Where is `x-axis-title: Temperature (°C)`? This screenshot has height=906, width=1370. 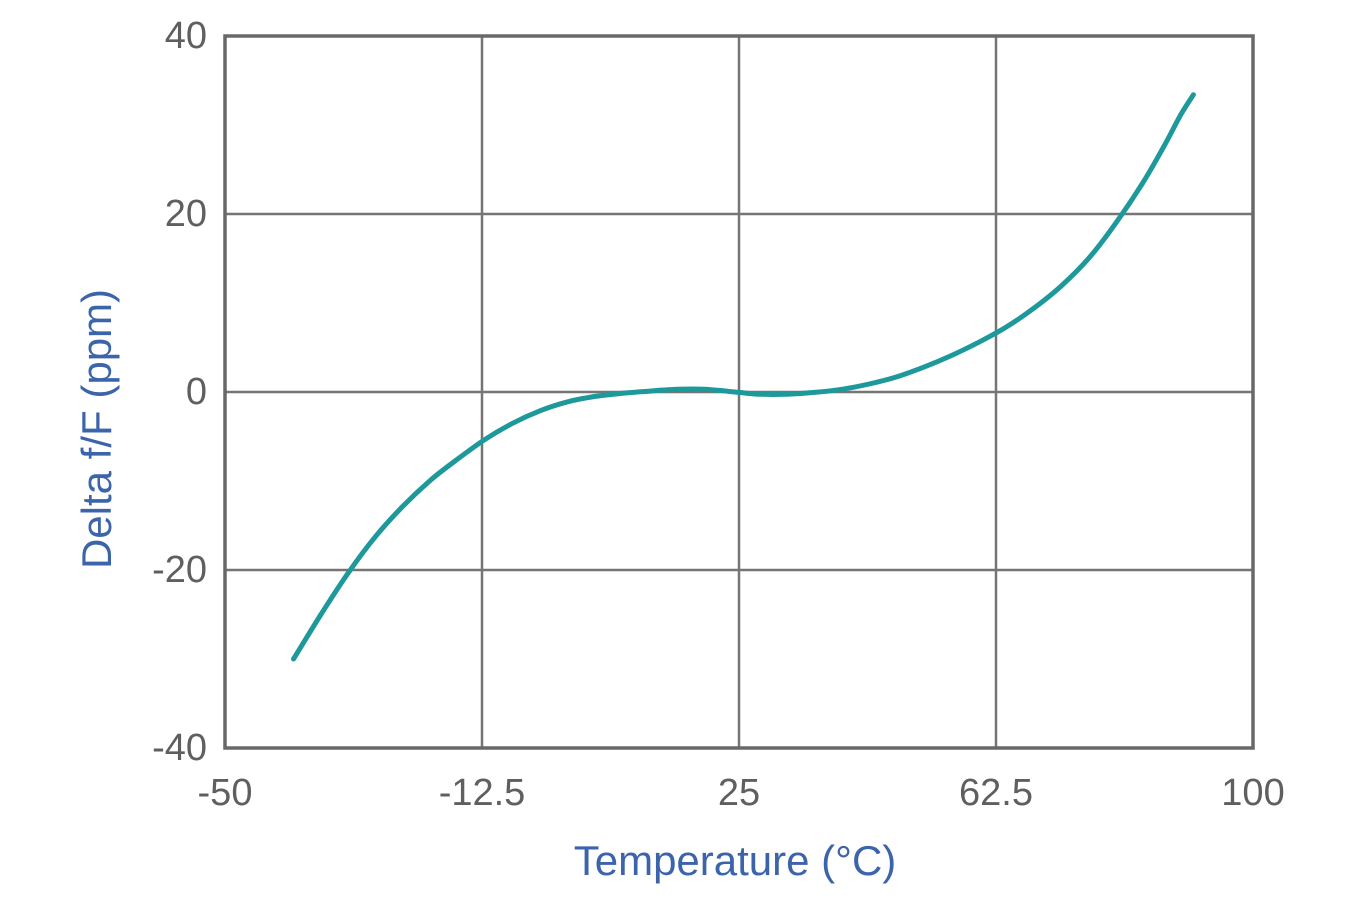 x-axis-title: Temperature (°C) is located at coordinates (735, 860).